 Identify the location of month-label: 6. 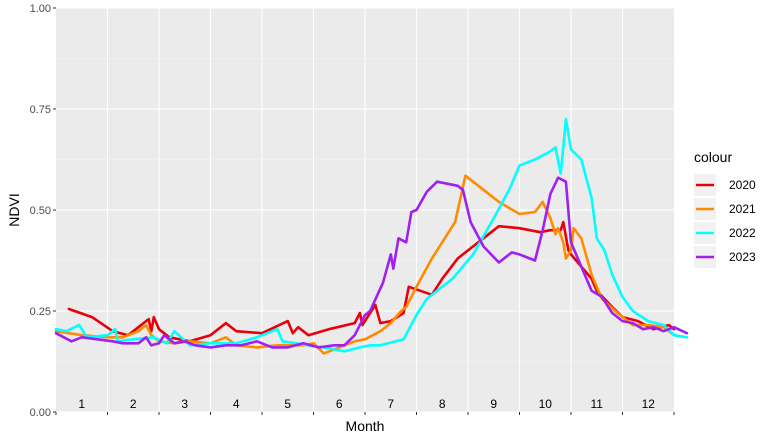
(339, 404).